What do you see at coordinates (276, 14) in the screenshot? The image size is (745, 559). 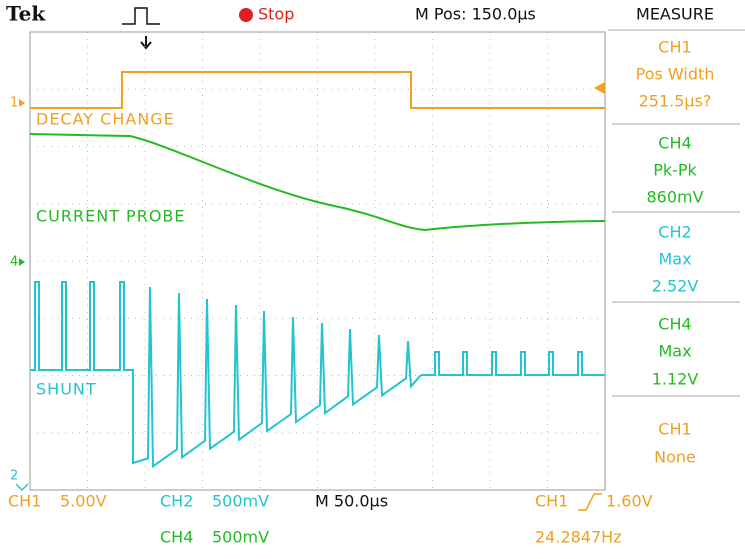 I see `acquisition-status: Stop` at bounding box center [276, 14].